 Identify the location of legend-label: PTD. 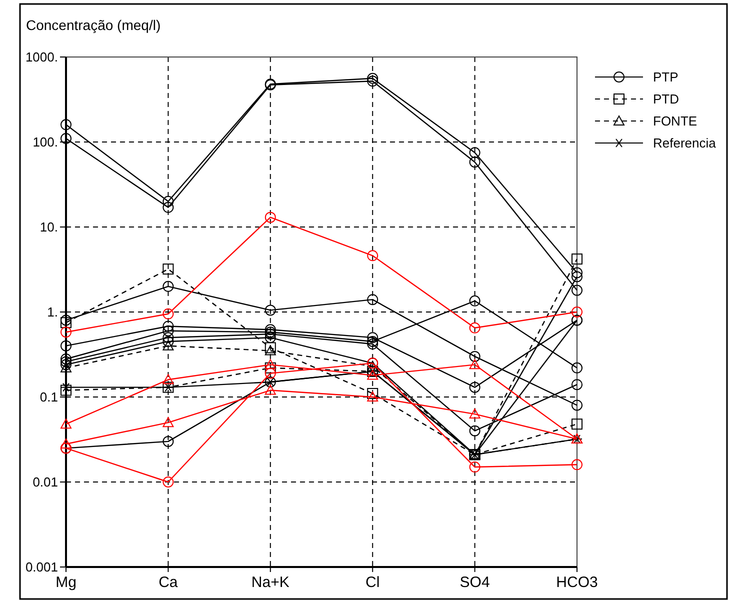
(666, 99).